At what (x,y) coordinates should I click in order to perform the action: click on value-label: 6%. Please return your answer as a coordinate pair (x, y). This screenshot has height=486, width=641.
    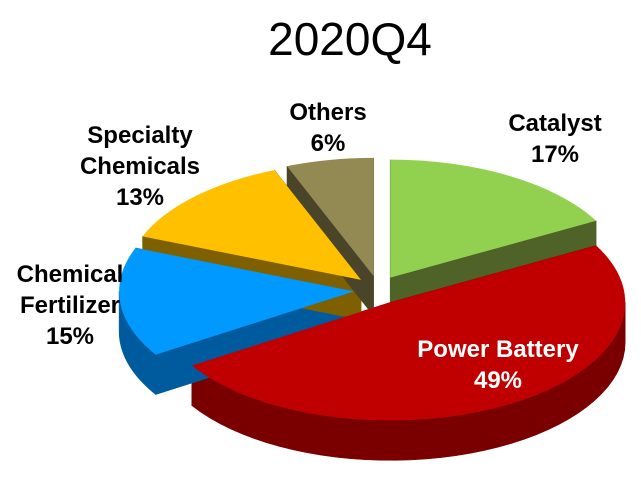
    Looking at the image, I should click on (328, 143).